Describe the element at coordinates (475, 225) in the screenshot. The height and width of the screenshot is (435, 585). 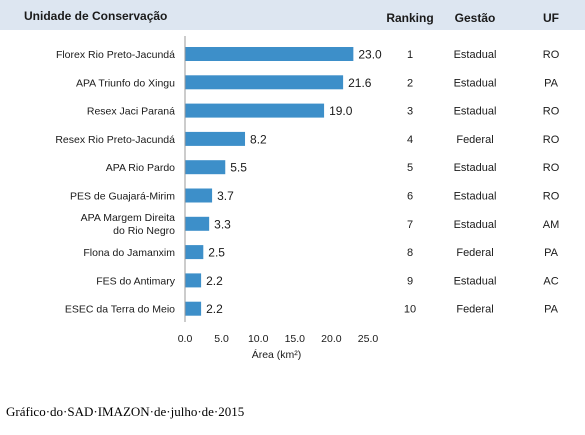
I see `gestao-cell-7: Estadual` at that location.